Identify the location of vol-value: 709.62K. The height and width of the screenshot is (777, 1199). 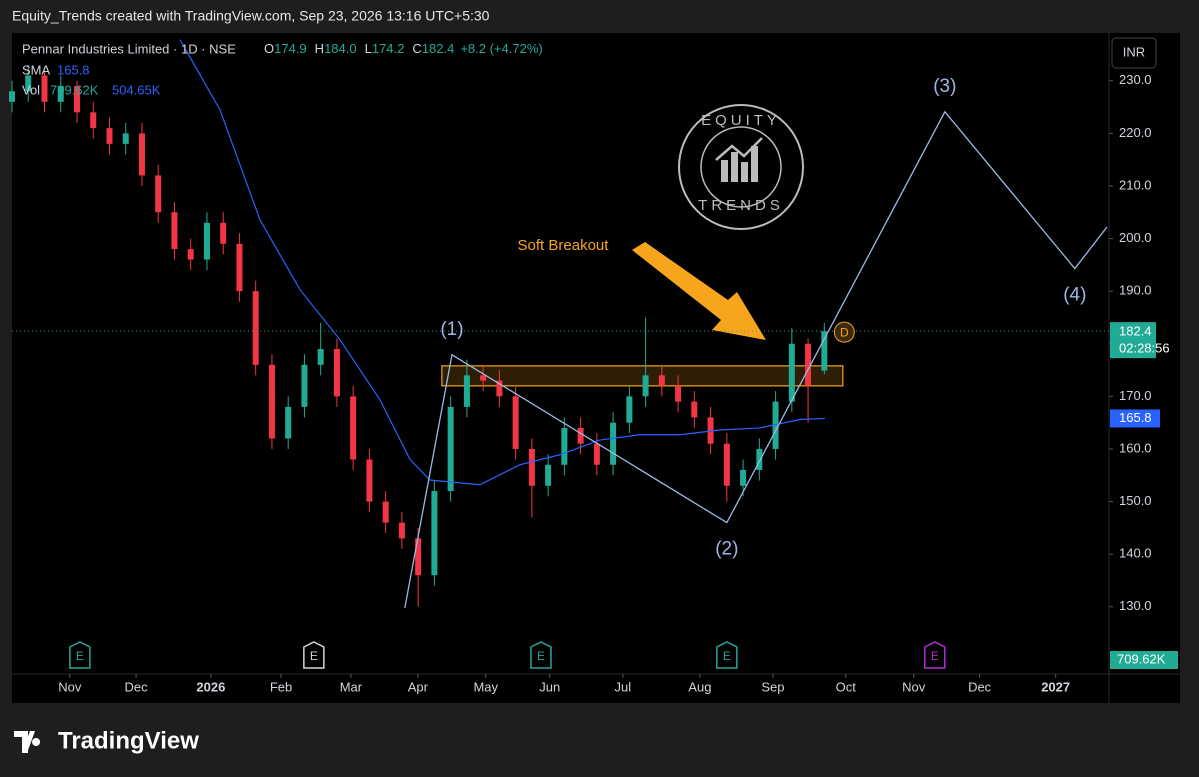
(74, 89).